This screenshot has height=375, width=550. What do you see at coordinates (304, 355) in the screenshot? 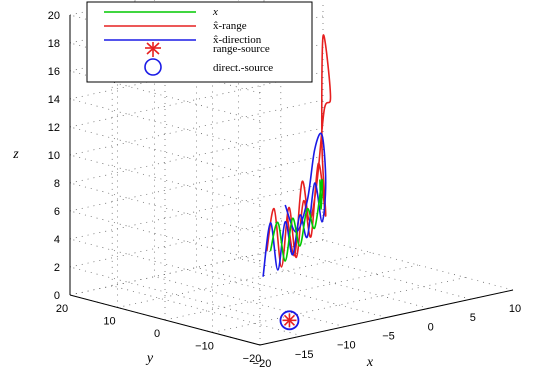
I see `x-tick-label: −15` at bounding box center [304, 355].